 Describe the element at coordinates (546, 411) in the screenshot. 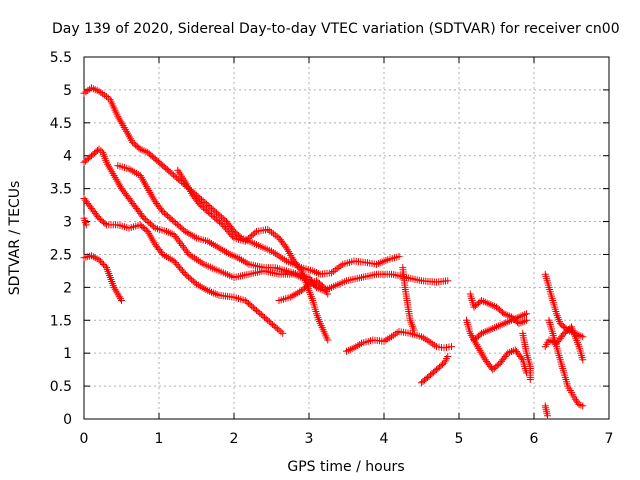

I see `series-track-s` at that location.